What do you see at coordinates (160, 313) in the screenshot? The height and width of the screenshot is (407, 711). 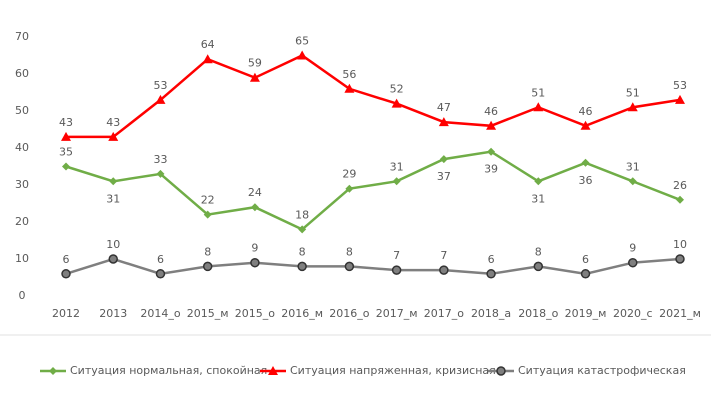 I see `x-tick-label: 2014_о` at bounding box center [160, 313].